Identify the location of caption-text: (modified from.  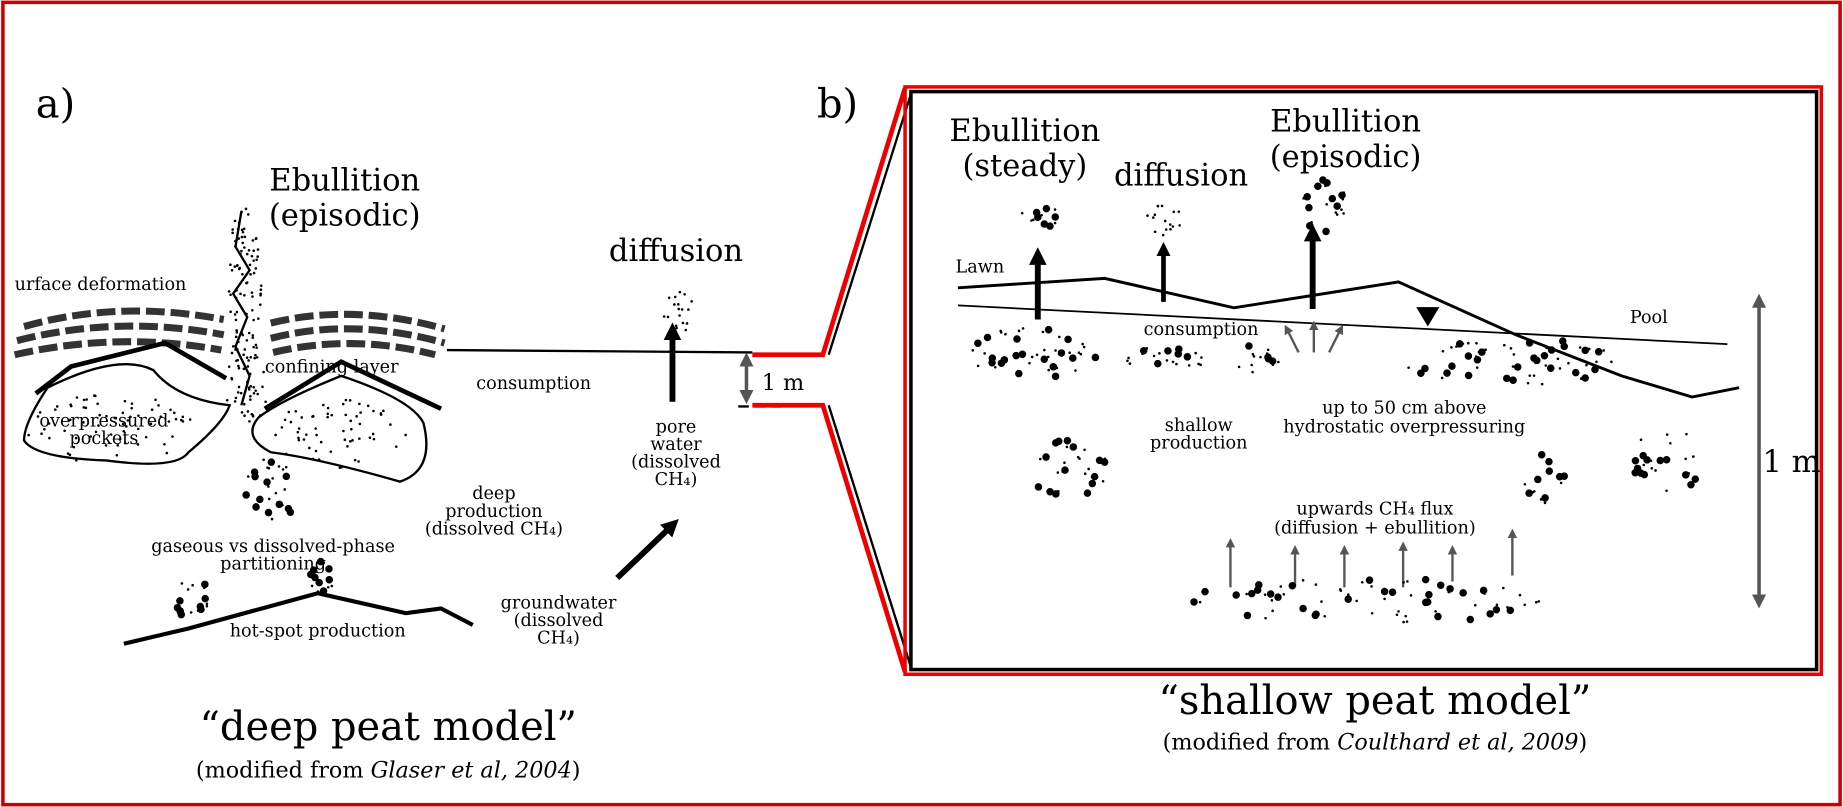
(283, 771).